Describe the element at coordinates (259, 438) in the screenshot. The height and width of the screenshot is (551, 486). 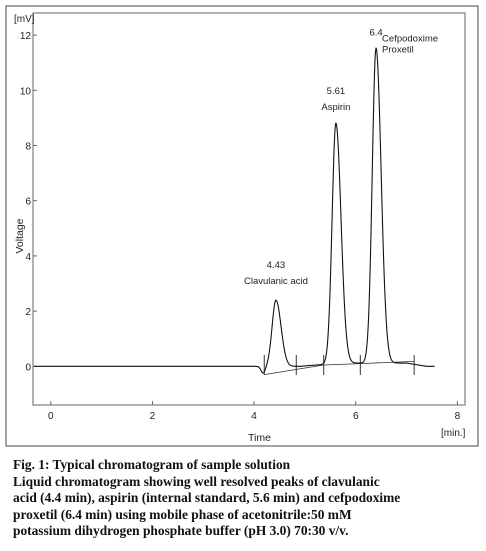
I see `x-axis-label: Time` at that location.